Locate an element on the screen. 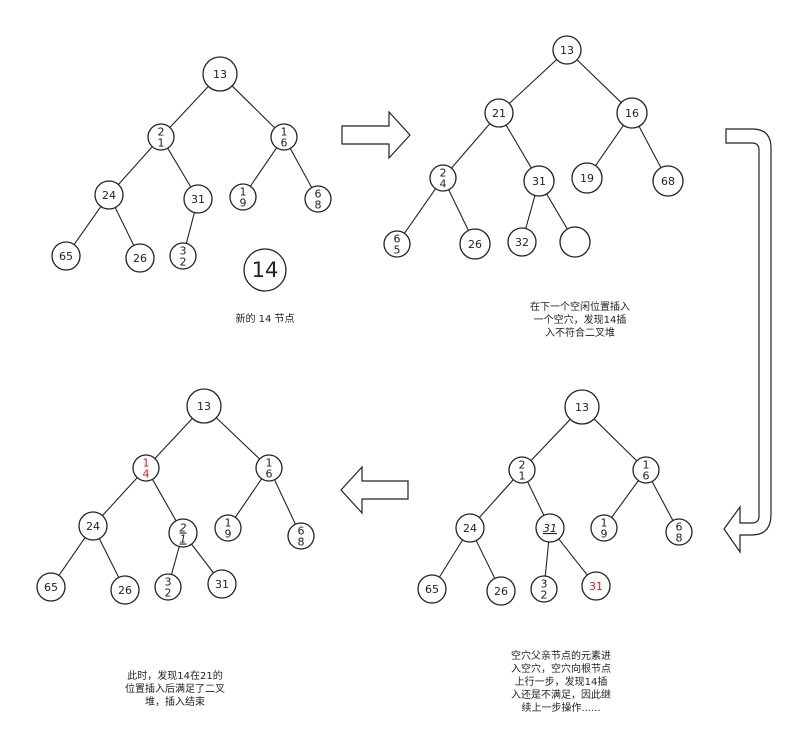 The width and height of the screenshot is (809, 734). heap-node: 65 is located at coordinates (51, 587).